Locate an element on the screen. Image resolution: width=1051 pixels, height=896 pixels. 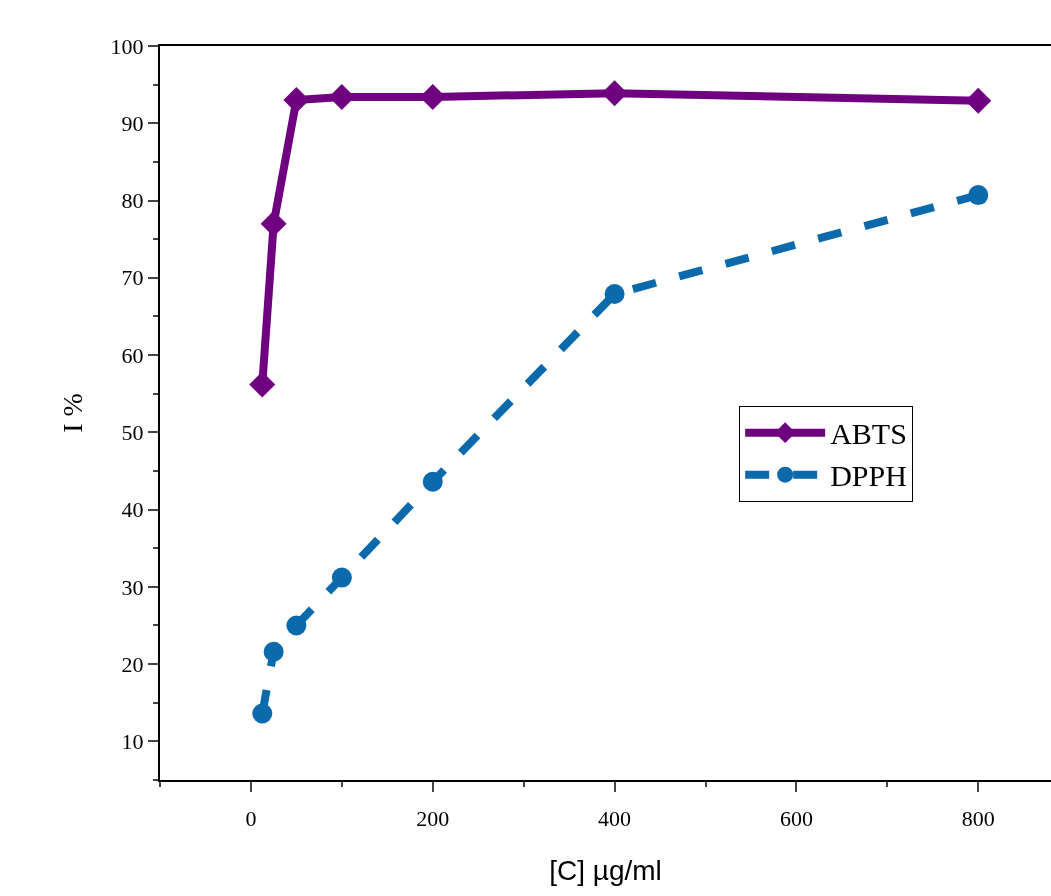
y-tick-label: 70 is located at coordinates (132, 278).